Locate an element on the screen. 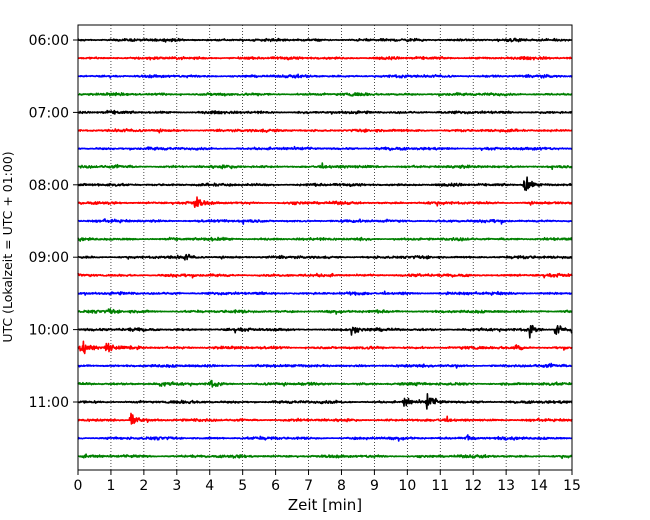  trace-10:45 is located at coordinates (325, 383).